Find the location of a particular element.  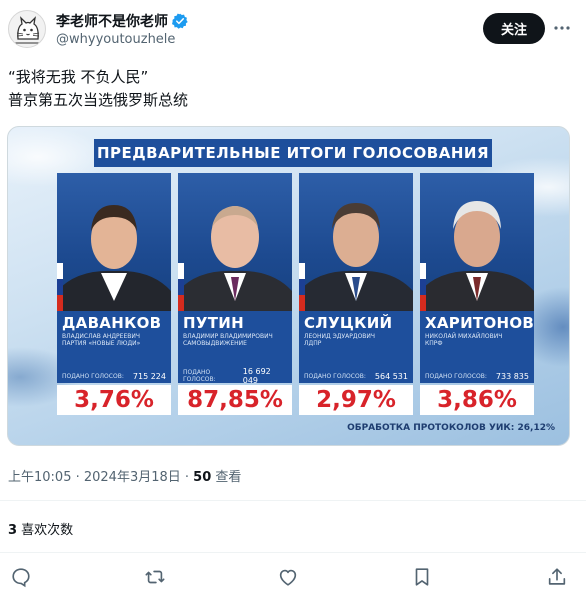

votes-row: ПОДАНО ГОЛОСОВ: 715 224 is located at coordinates (114, 376).